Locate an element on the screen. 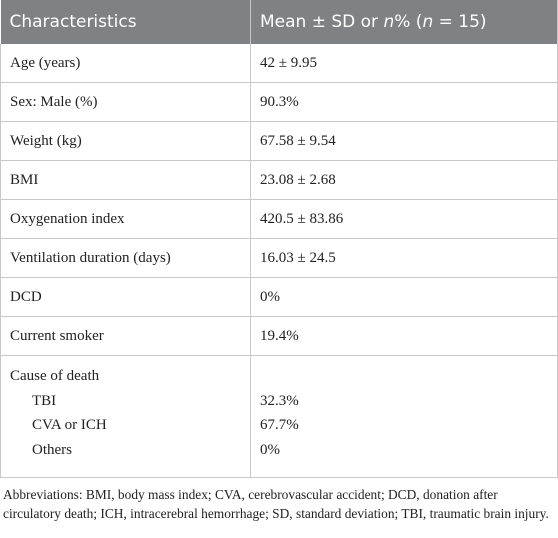  group-cell: Cause of death TBI CVA or ICH Others is located at coordinates (125, 416).